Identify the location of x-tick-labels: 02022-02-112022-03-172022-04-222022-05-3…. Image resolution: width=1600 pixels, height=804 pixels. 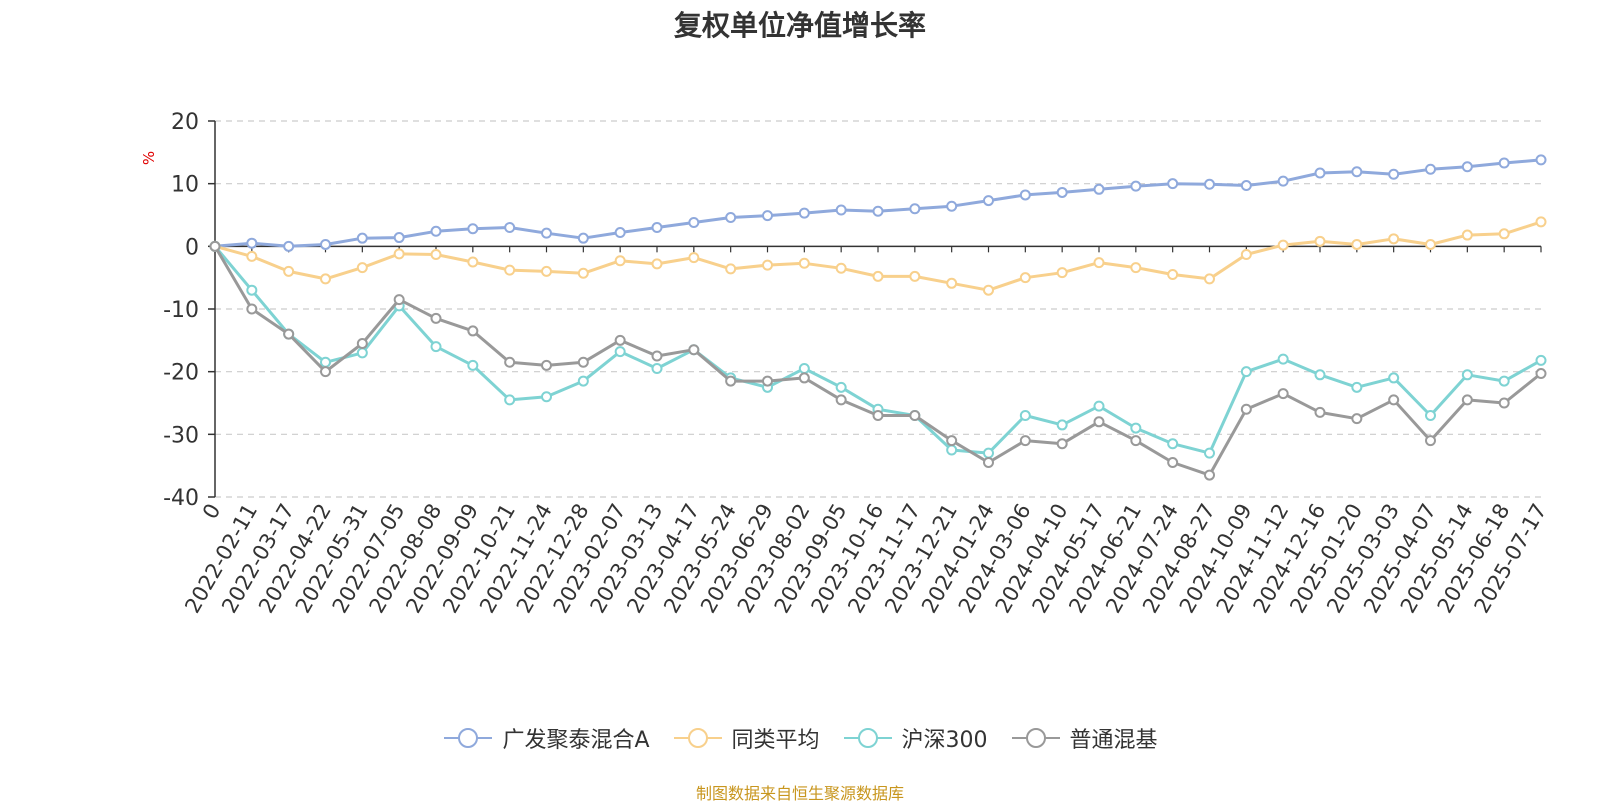
(865, 559).